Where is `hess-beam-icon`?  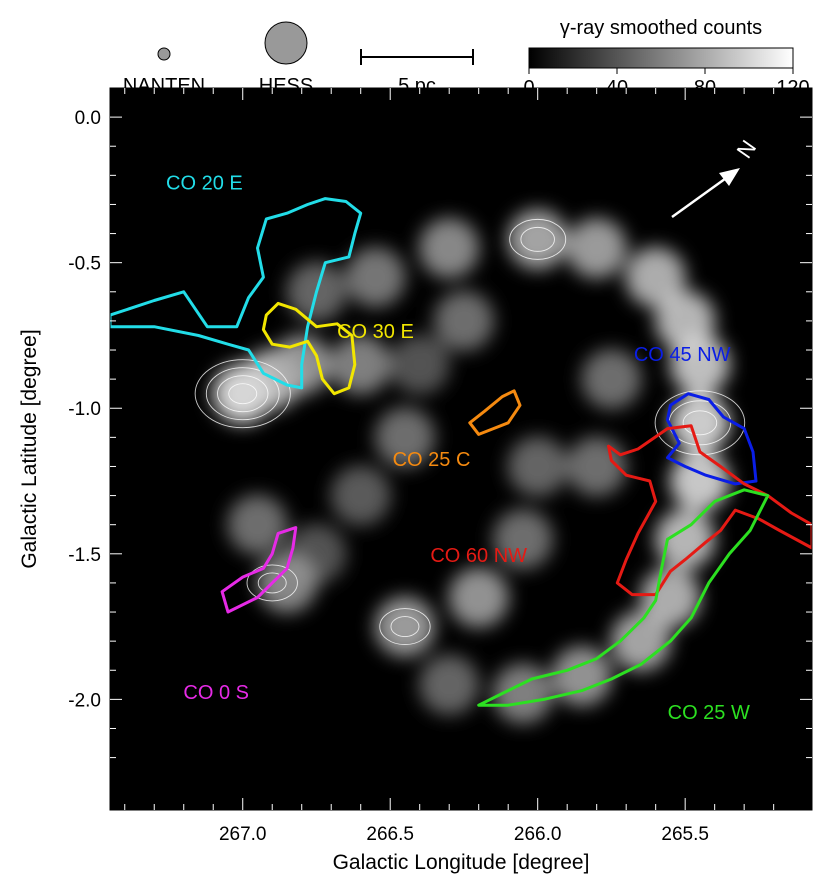
hess-beam-icon is located at coordinates (286, 43).